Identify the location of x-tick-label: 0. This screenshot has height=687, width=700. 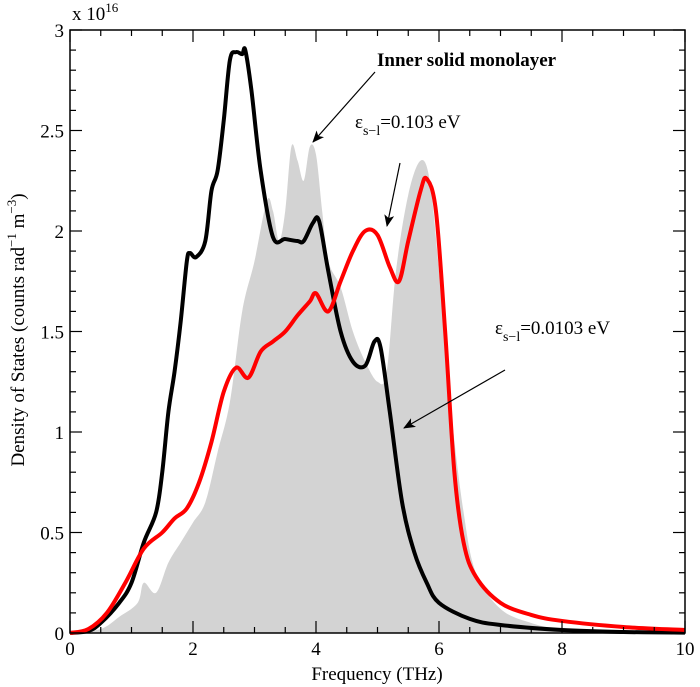
(70, 649).